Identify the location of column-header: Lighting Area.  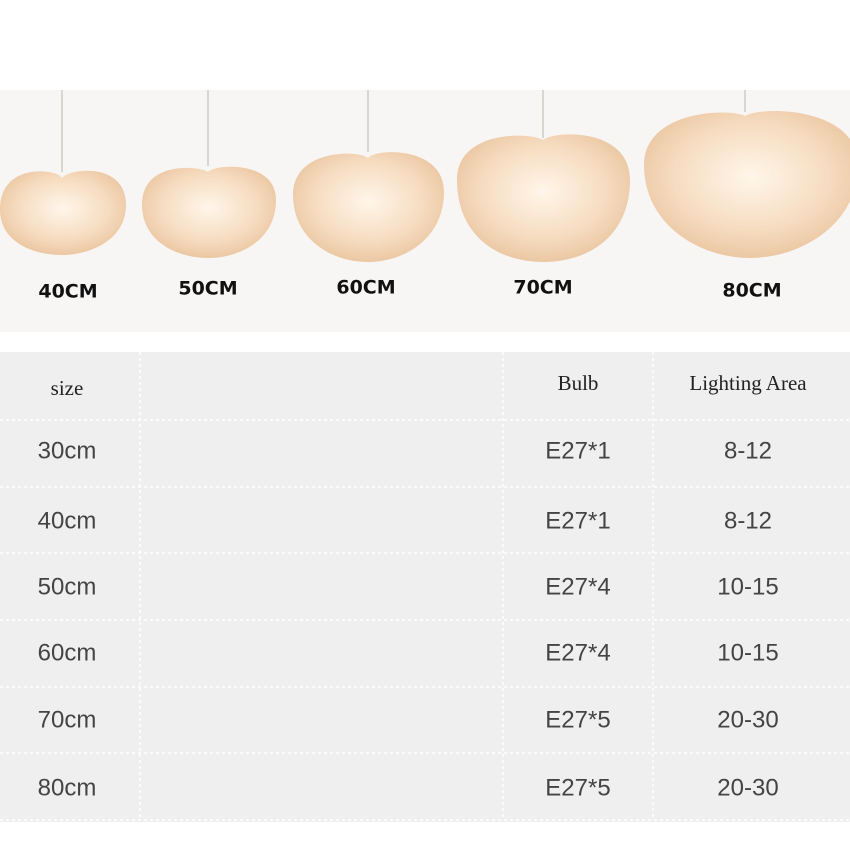
(748, 383).